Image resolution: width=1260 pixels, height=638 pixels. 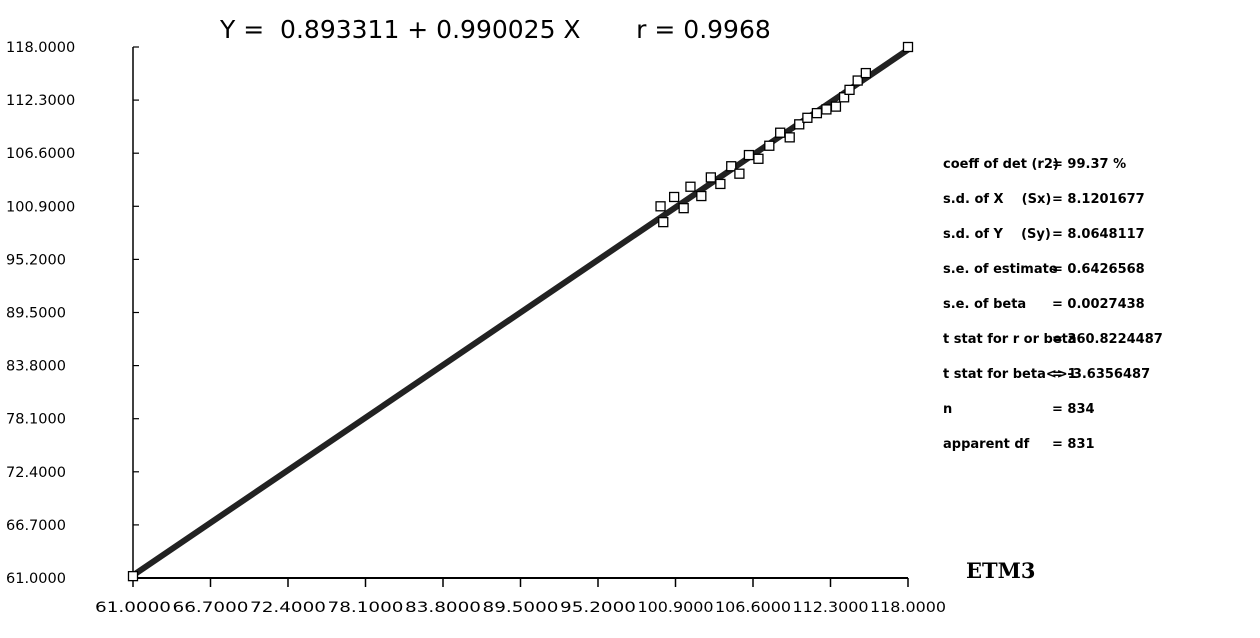 I want to click on stat-value: = 0.0027438, so click(x=1098, y=304).